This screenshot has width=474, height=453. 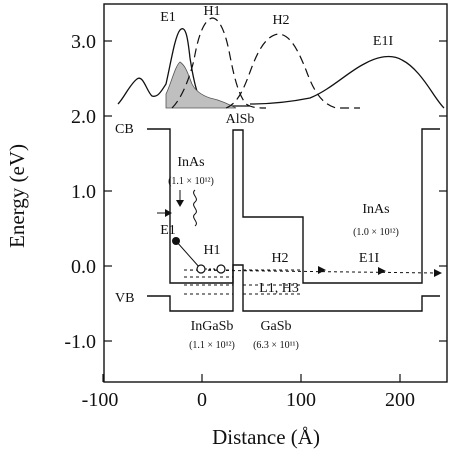 What do you see at coordinates (168, 17) in the screenshot?
I see `e1-label: E1` at bounding box center [168, 17].